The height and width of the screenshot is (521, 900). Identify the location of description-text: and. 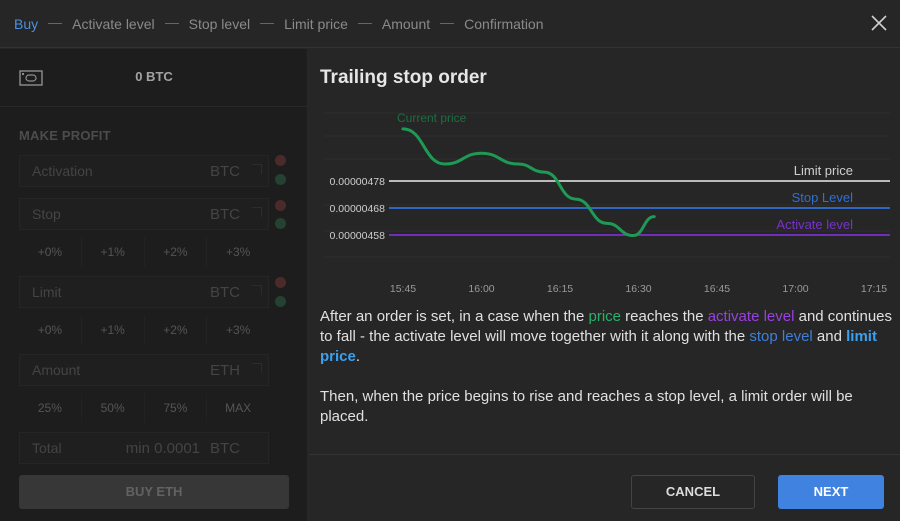
(829, 336).